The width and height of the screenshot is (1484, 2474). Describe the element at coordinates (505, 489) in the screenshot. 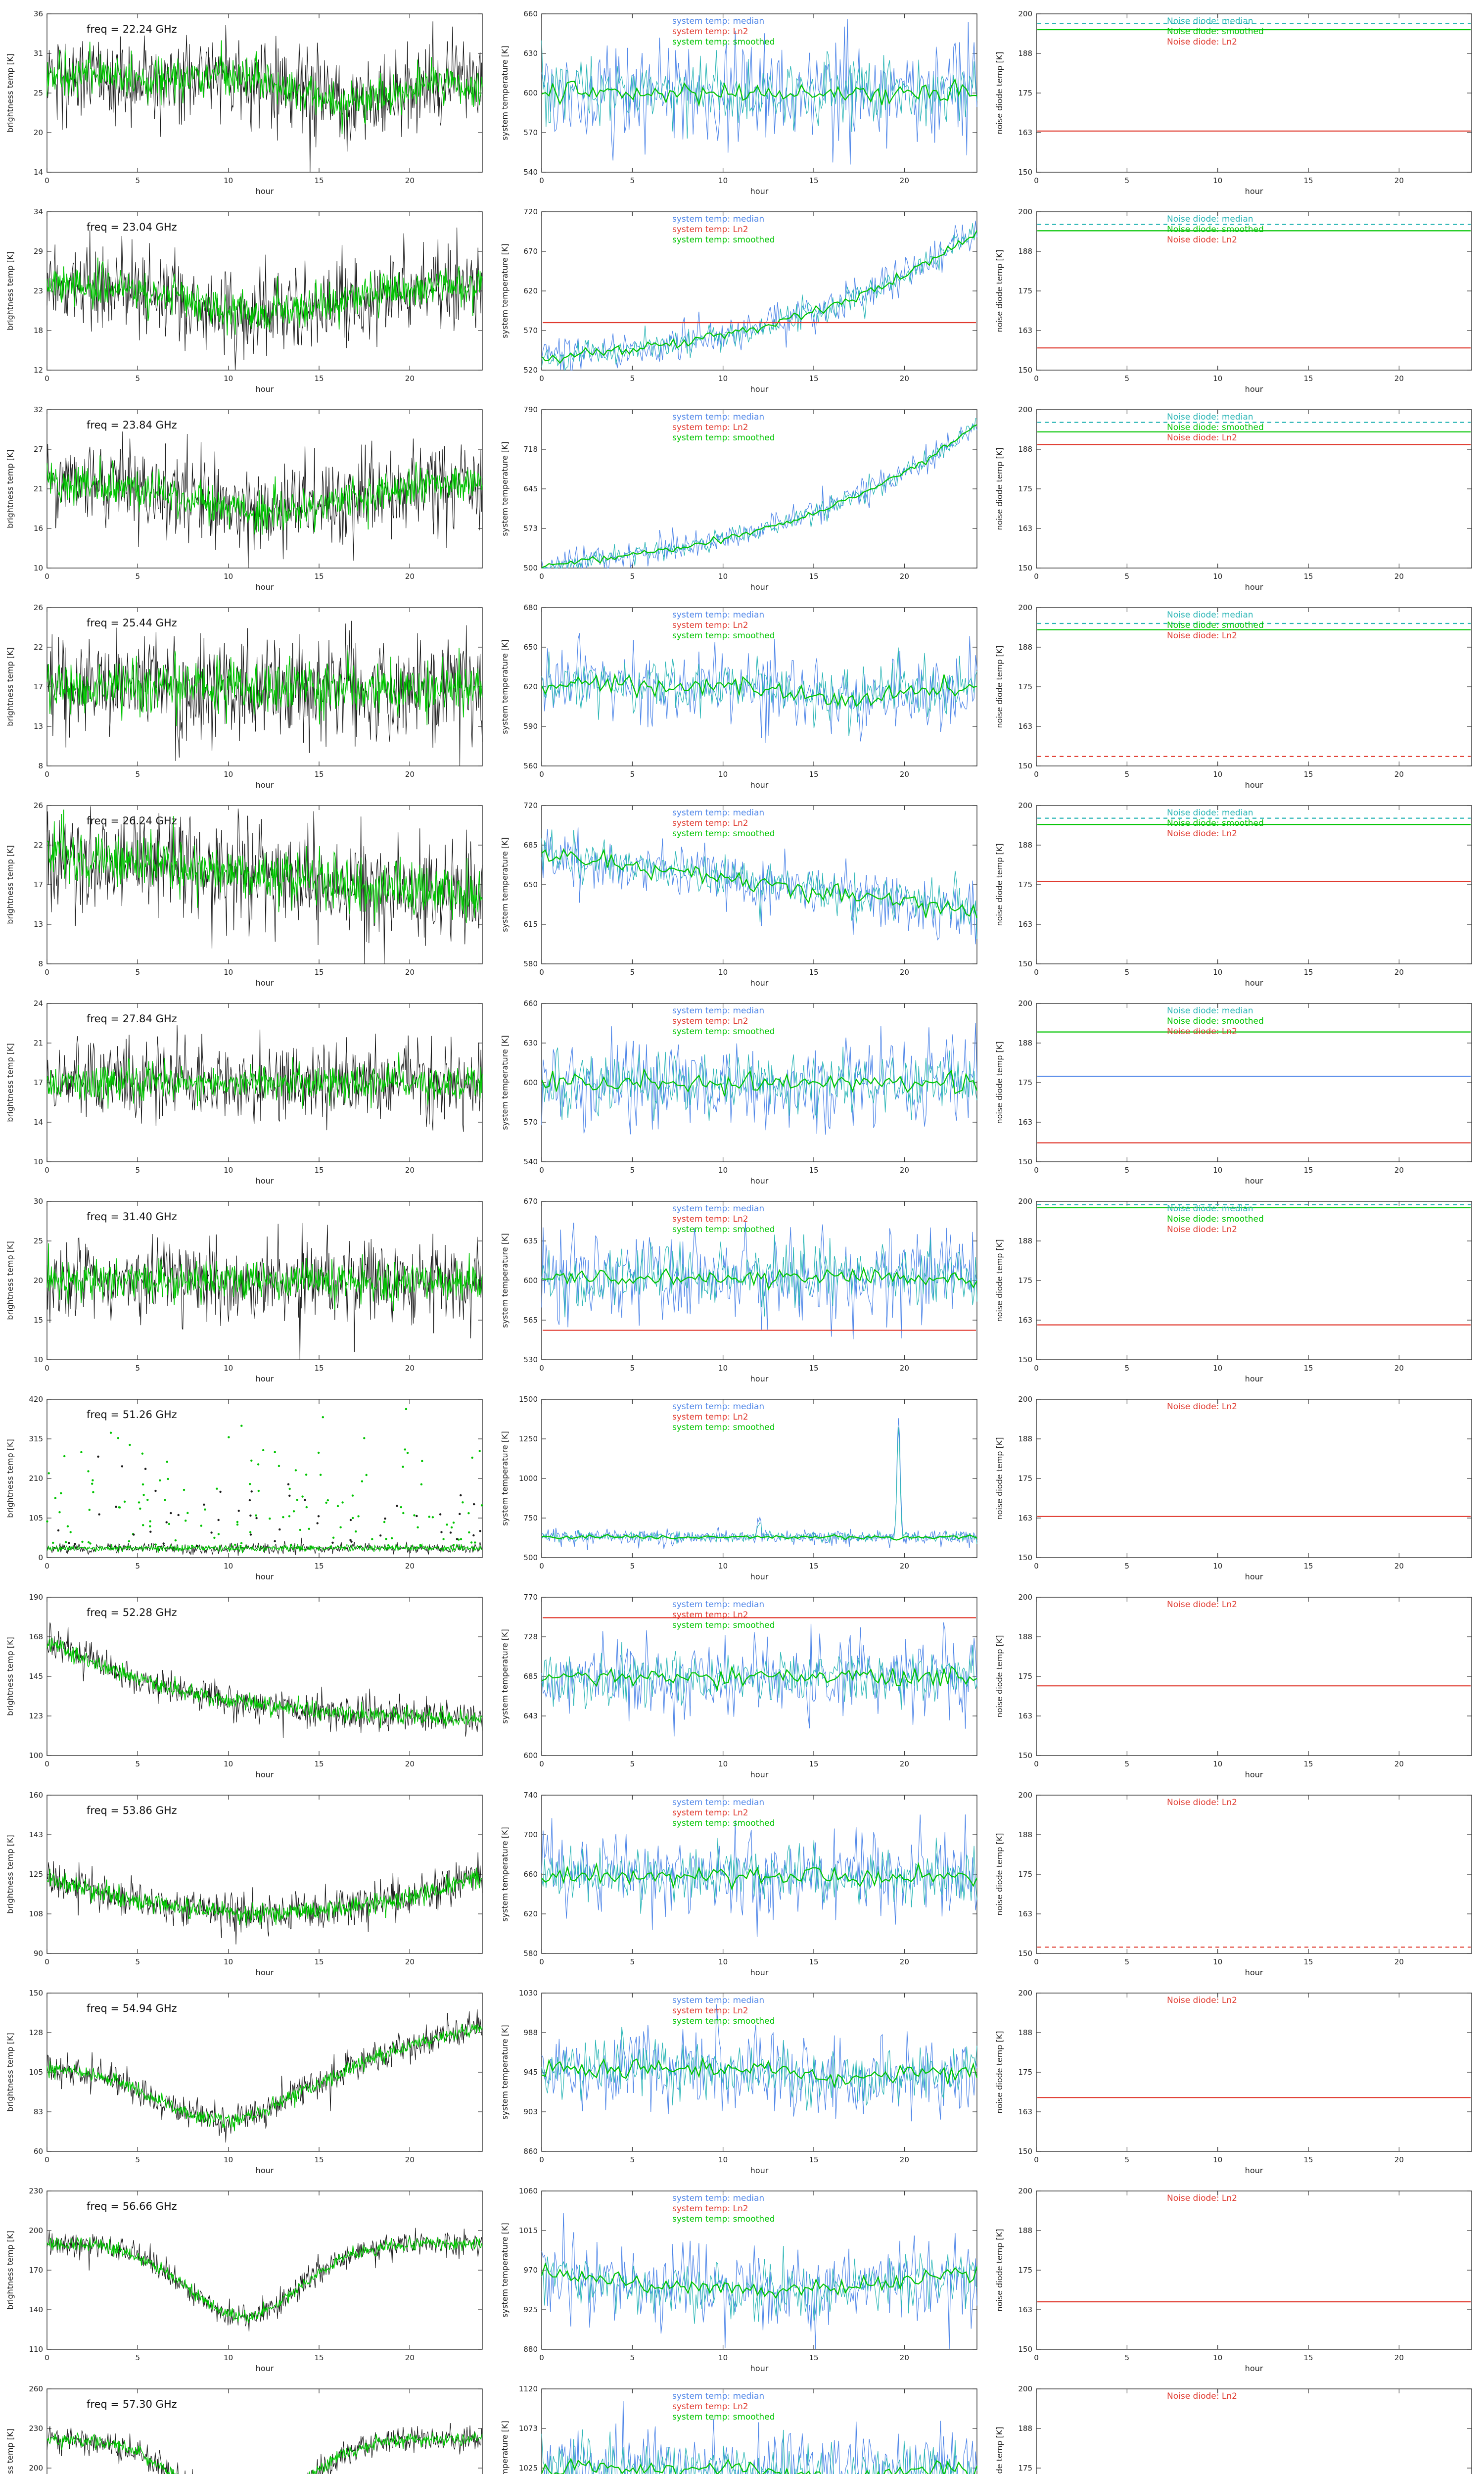

I see `y-axis-label: system temperature [K]` at that location.